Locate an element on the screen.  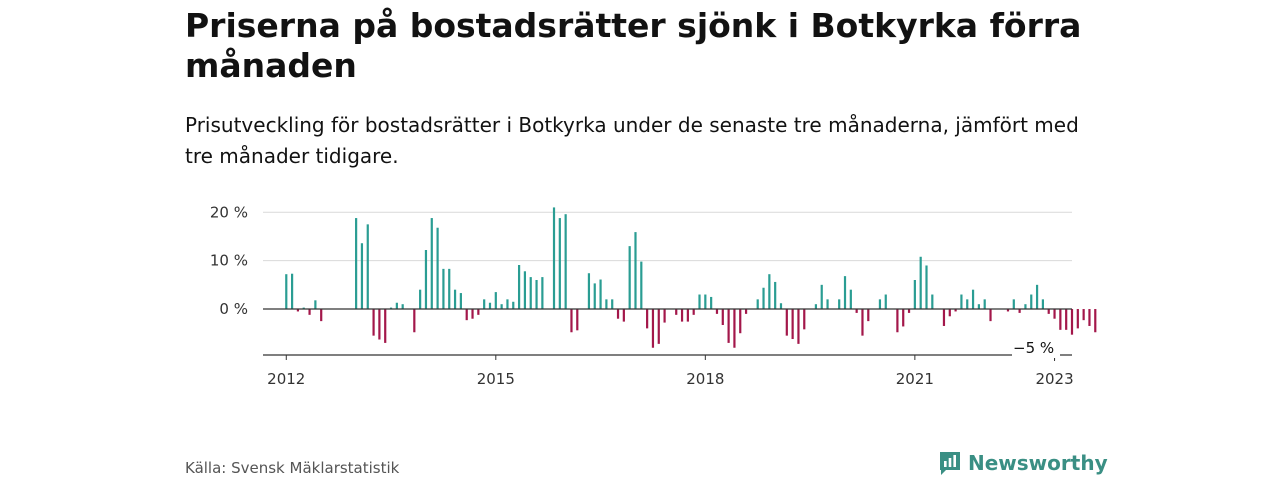
grid-lines is located at coordinates (667, 236).